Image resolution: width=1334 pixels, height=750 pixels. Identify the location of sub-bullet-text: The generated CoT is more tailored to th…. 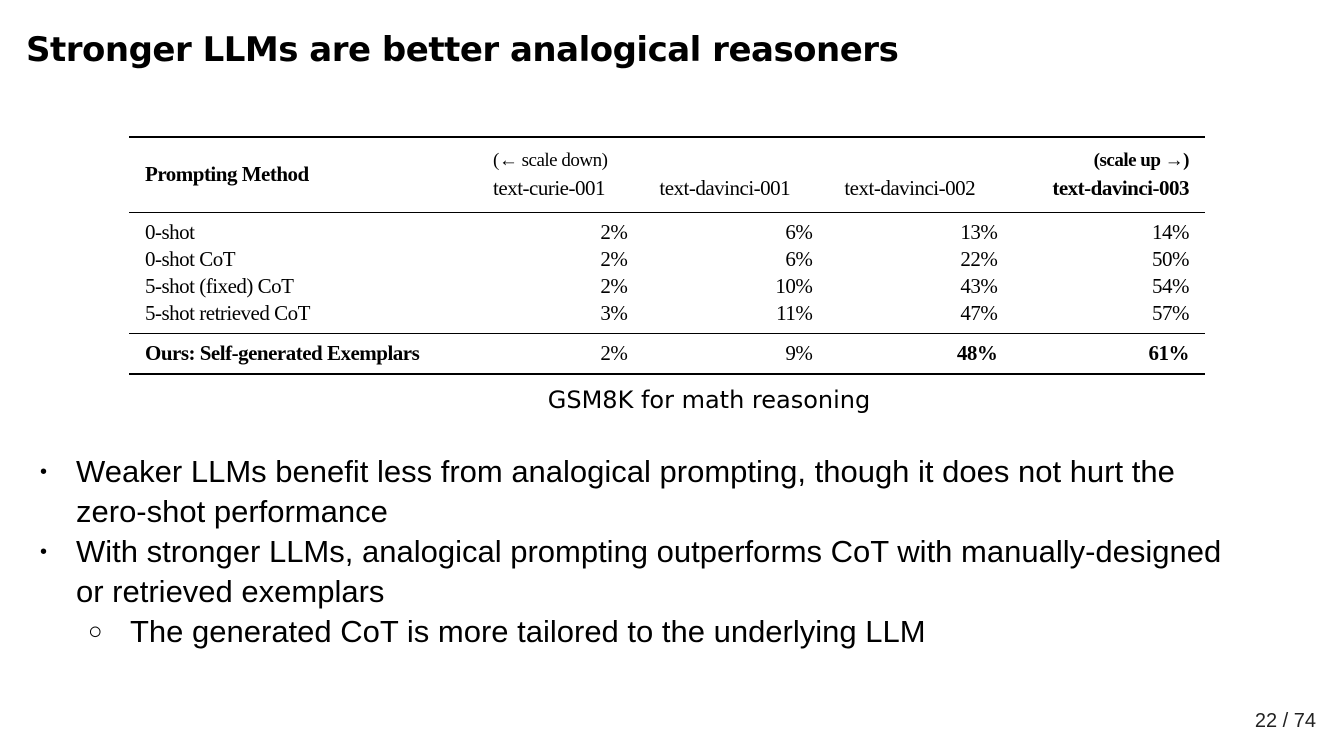
(528, 631).